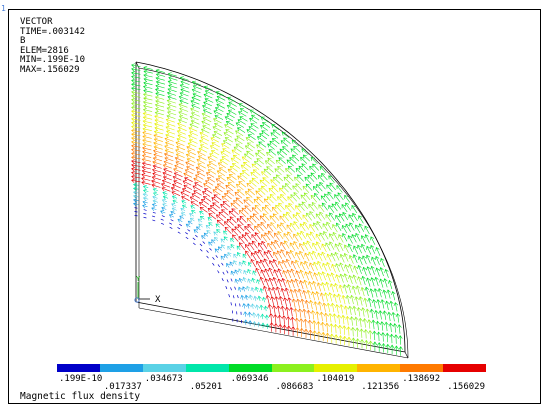 The image size is (550, 412). Describe the element at coordinates (53, 31) in the screenshot. I see `time-label: TIME=.003142` at that location.